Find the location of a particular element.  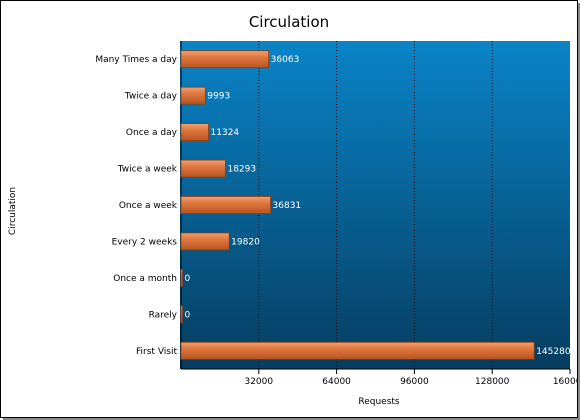

x-tick-labels: 32000 64000 96000 128000 160000 is located at coordinates (410, 378).